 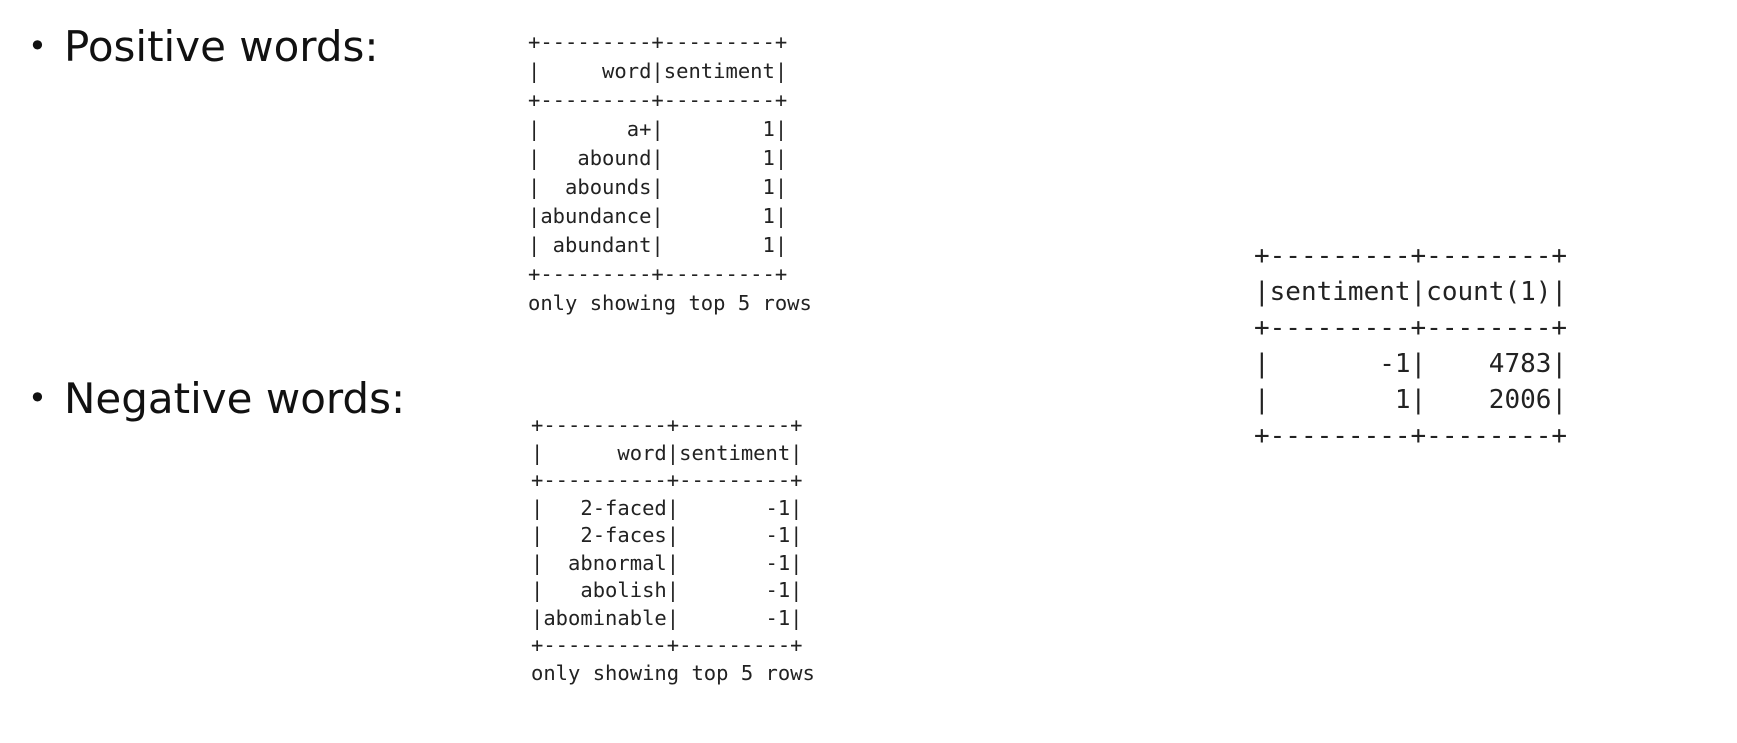 I want to click on positive-table-row: |abundance| 1|, so click(x=658, y=216).